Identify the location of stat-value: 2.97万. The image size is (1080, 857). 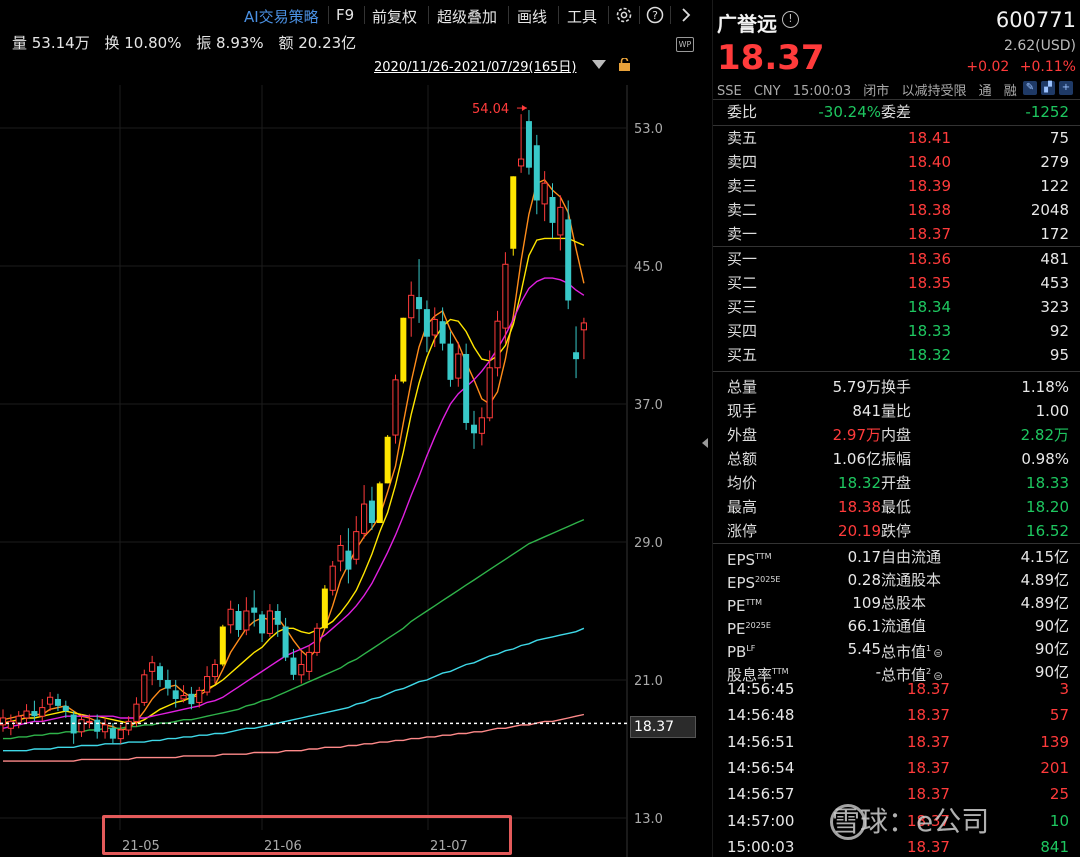
(856, 435).